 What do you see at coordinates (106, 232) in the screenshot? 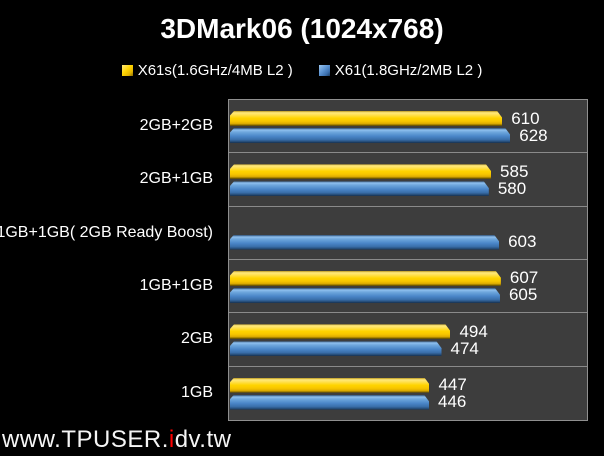
I see `category-label: 1GB+1GB( 2GB Ready Boost)` at bounding box center [106, 232].